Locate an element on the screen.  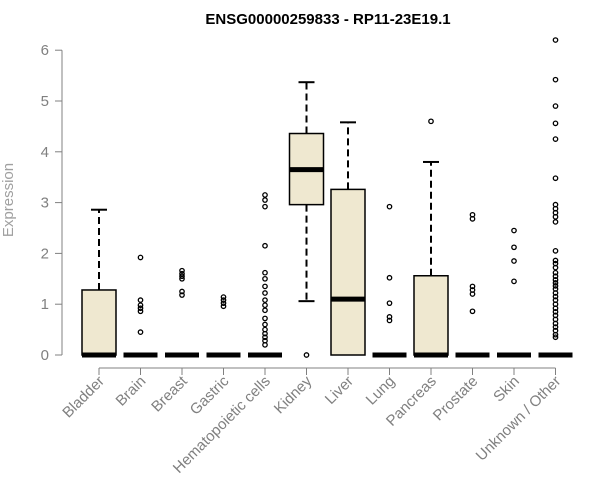
box-unknown-other is located at coordinates (555, 197).